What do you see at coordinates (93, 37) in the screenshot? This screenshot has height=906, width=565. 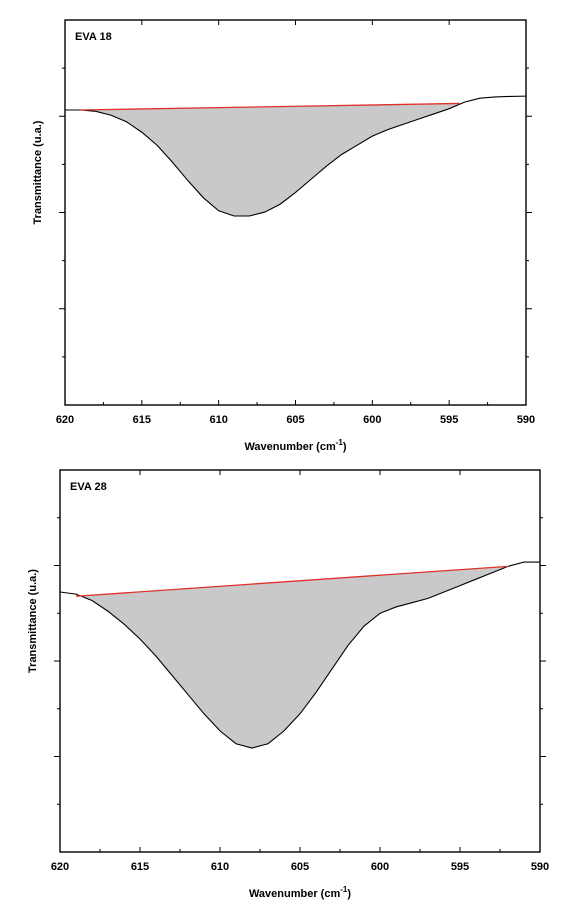 I see `panel-title: EVA 18` at bounding box center [93, 37].